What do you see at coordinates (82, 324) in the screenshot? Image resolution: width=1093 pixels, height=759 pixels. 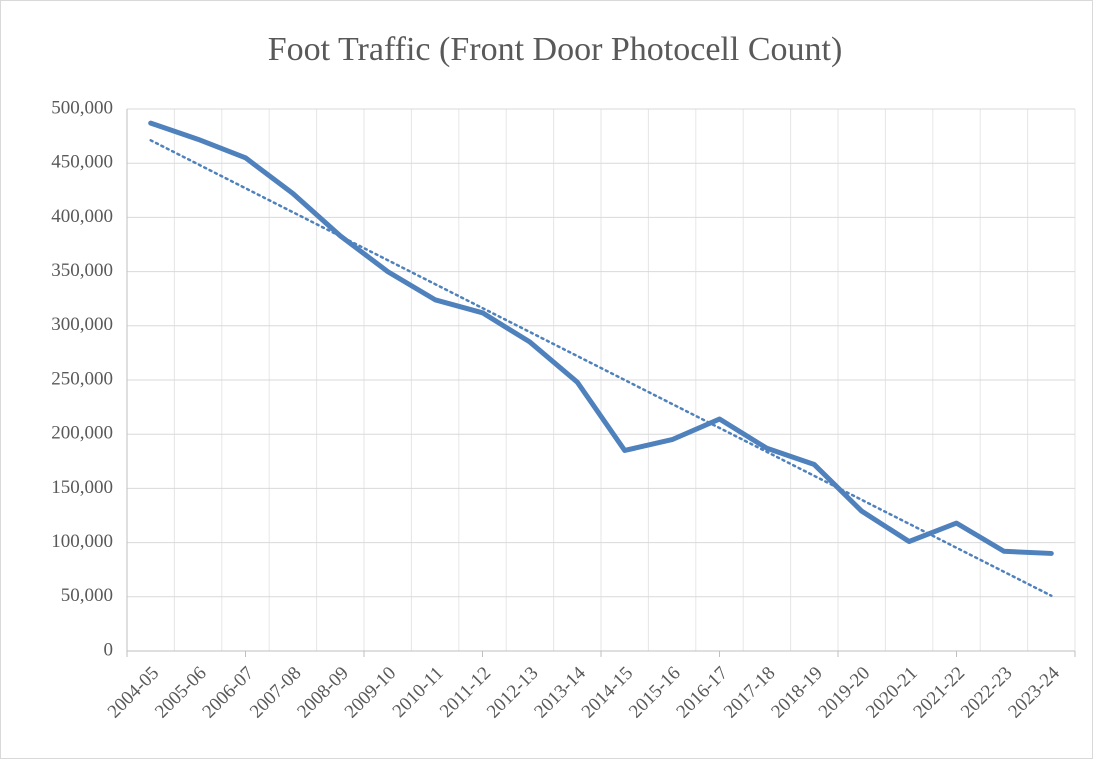 I see `y-tick-label: 300,000` at bounding box center [82, 324].